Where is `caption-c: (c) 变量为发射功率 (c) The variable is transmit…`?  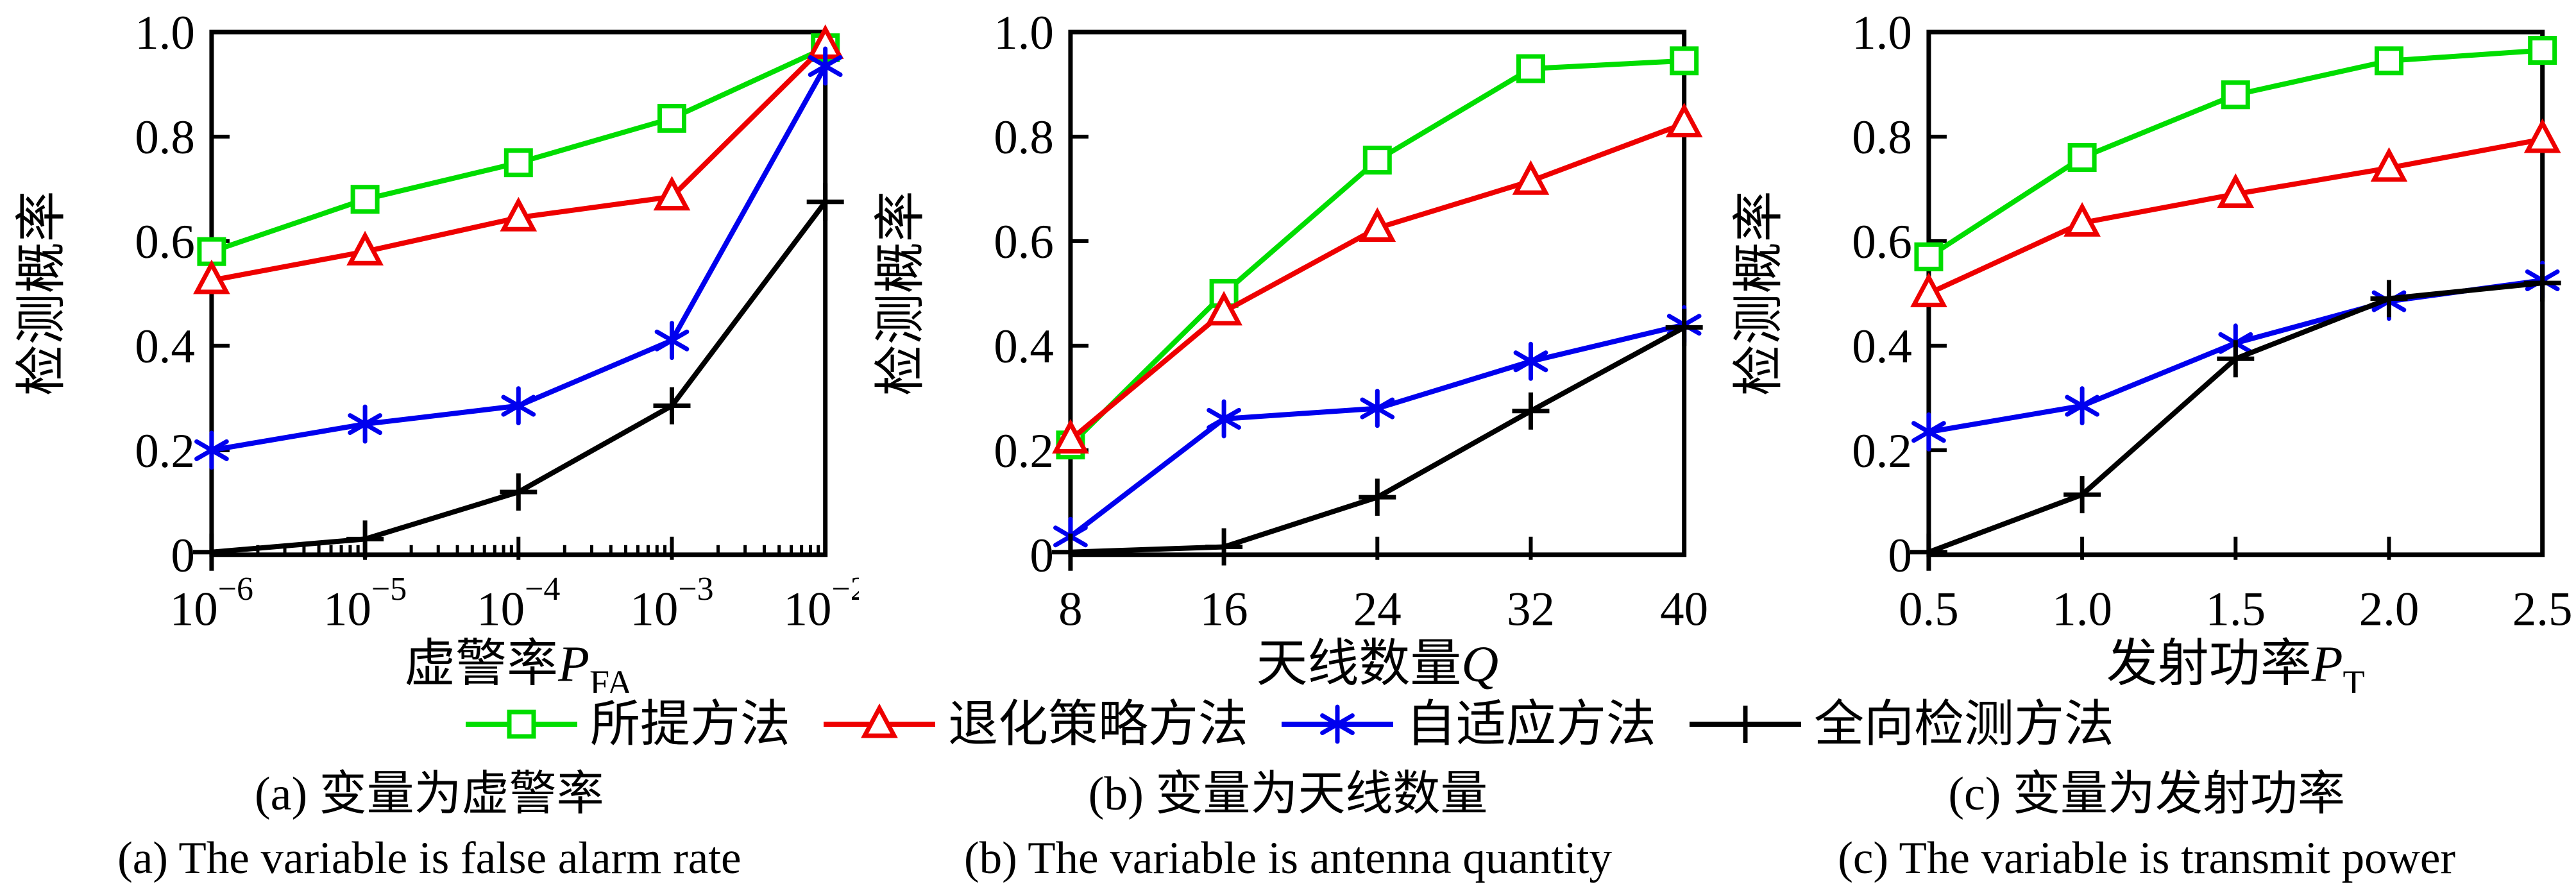
caption-c: (c) 变量为发射功率 (c) The variable is transmit… is located at coordinates (2146, 825).